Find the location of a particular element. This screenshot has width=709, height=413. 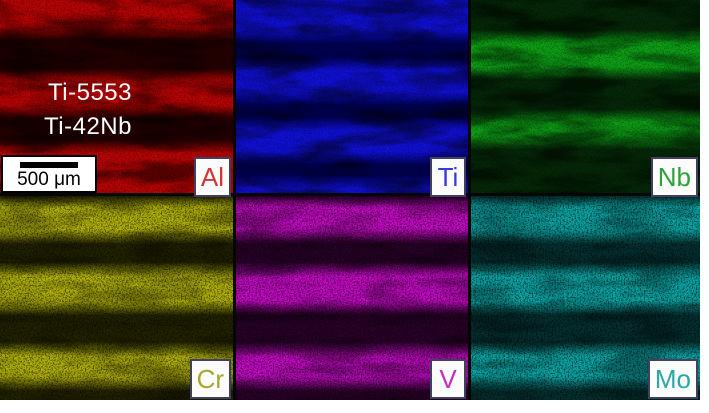

element-symbol-al: Al is located at coordinates (212, 177).